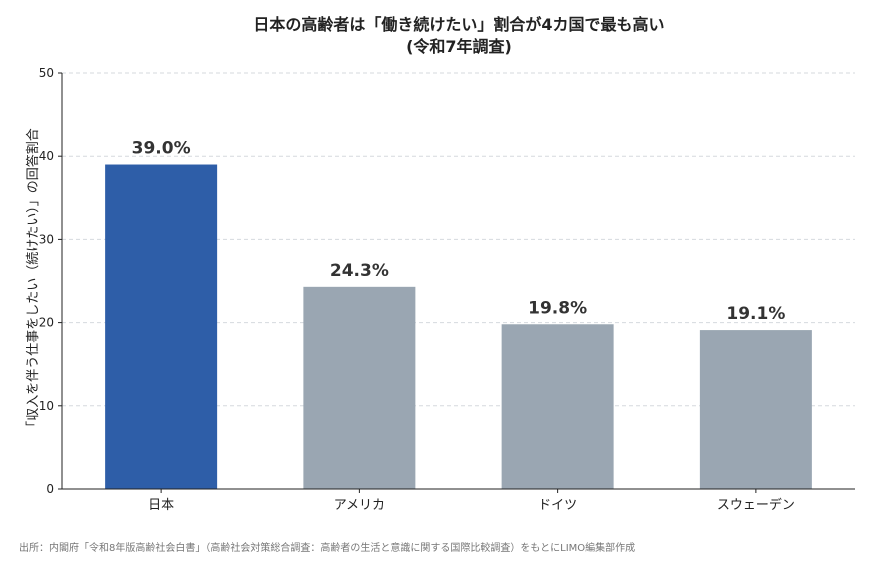  I want to click on y-ticks: 0 10 20 30 40 50, so click(50, 281).